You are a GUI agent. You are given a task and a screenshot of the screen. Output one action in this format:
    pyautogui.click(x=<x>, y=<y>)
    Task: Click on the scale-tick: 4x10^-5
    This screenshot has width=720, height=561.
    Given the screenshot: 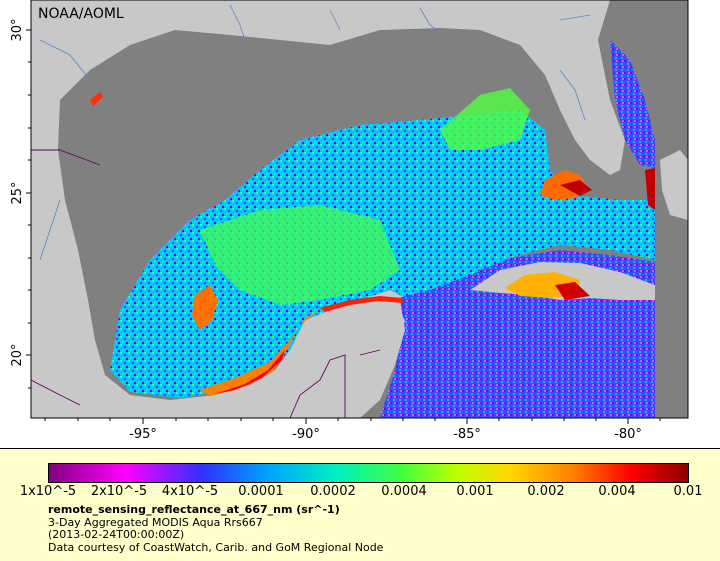 What is the action you would take?
    pyautogui.click(x=190, y=491)
    